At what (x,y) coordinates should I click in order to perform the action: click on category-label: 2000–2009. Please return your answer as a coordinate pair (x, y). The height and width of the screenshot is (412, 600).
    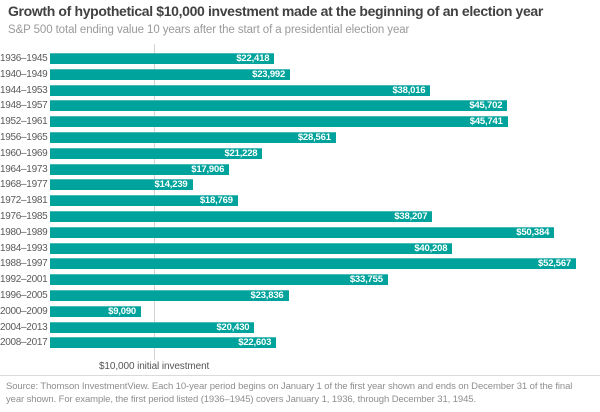
    Looking at the image, I should click on (24, 311).